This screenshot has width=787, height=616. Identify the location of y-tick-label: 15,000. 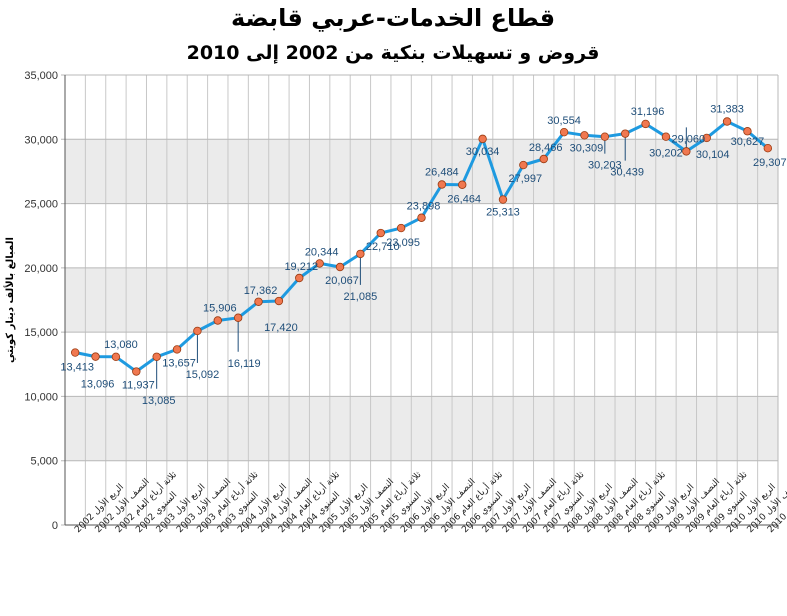
(41, 333).